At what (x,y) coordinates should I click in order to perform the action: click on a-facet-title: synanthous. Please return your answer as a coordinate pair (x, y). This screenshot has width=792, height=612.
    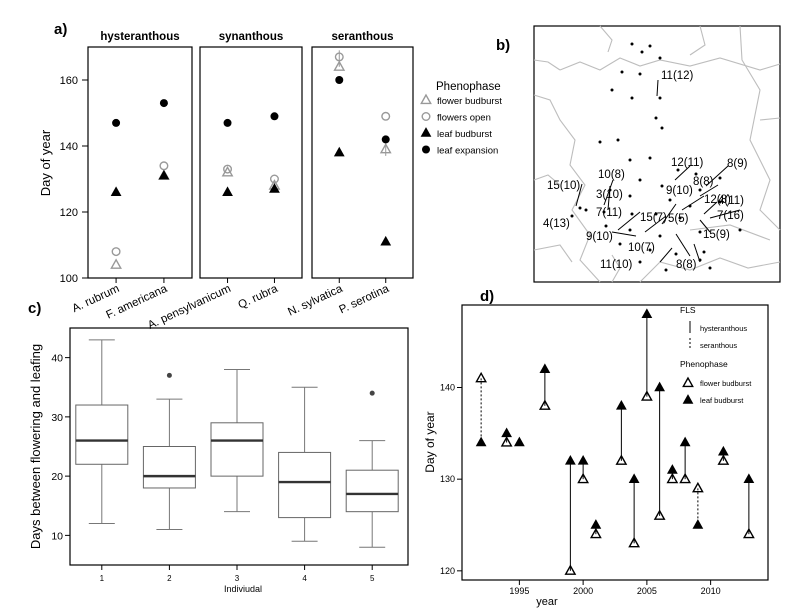
    Looking at the image, I should click on (251, 37).